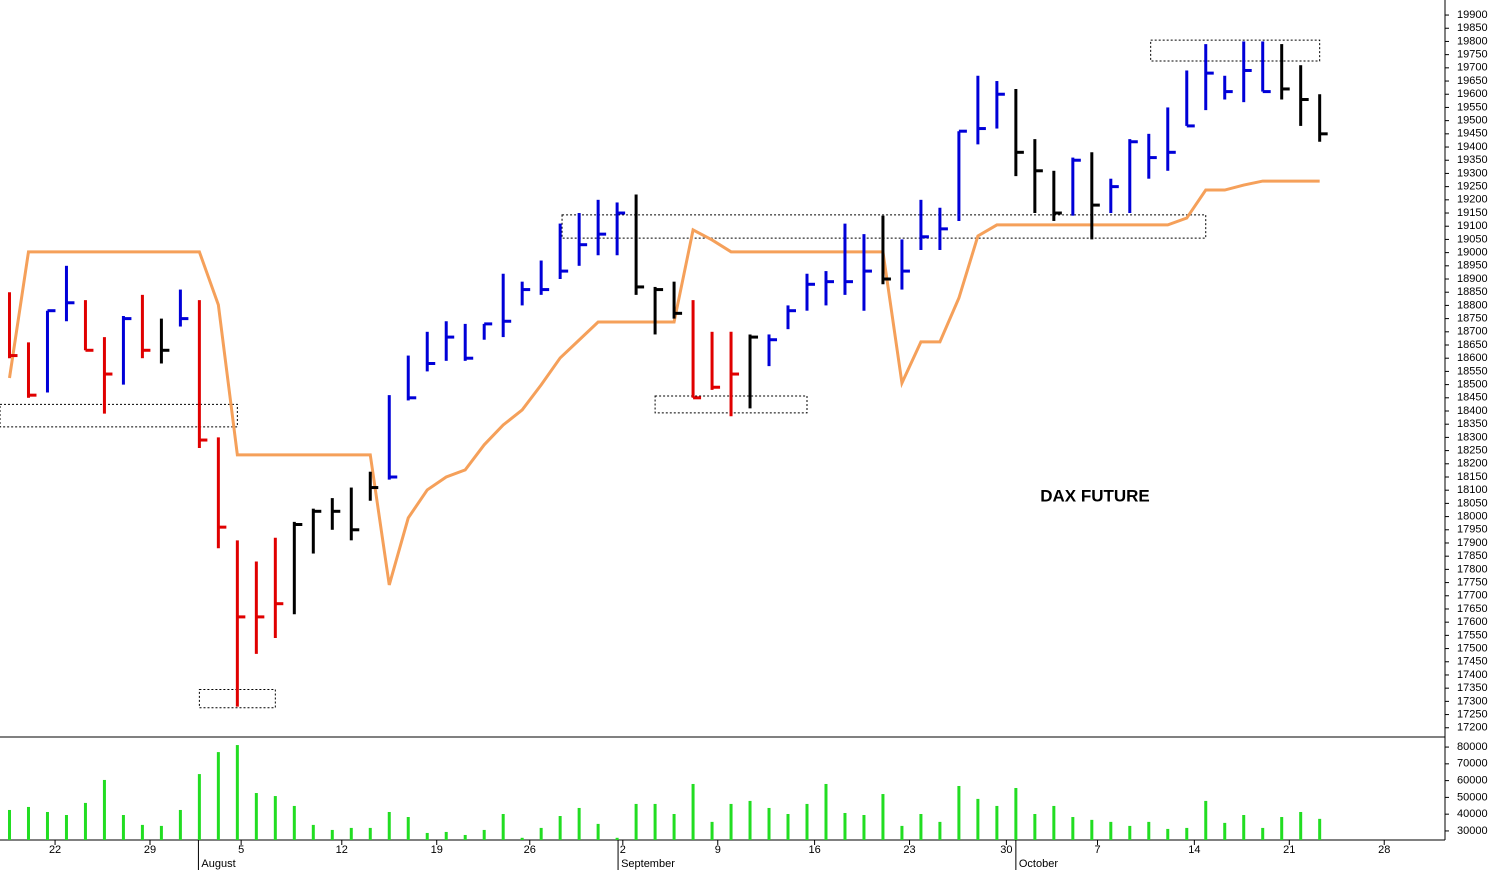 The width and height of the screenshot is (1493, 870). I want to click on month-label: August, so click(218, 864).